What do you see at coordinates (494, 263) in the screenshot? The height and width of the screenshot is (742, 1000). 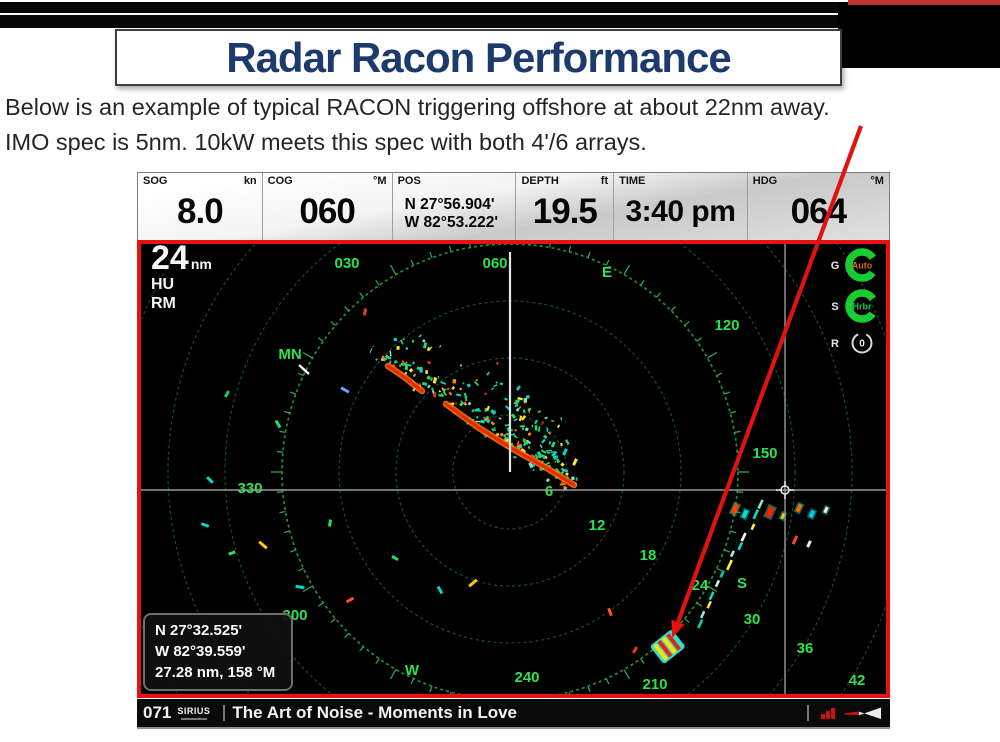 I see `bearing-label-060: 060` at bounding box center [494, 263].